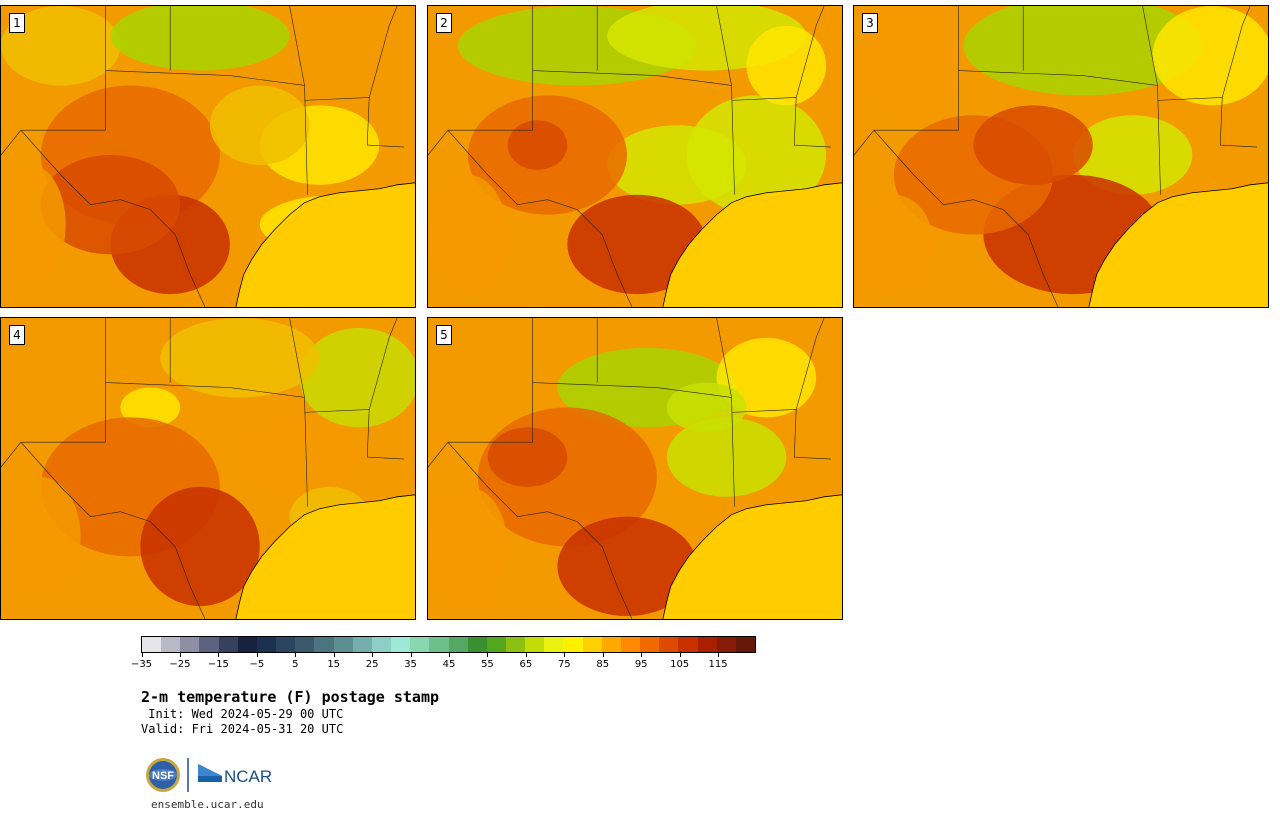 The height and width of the screenshot is (815, 1280). Describe the element at coordinates (295, 664) in the screenshot. I see `colorbar-tick-label: 5` at that location.